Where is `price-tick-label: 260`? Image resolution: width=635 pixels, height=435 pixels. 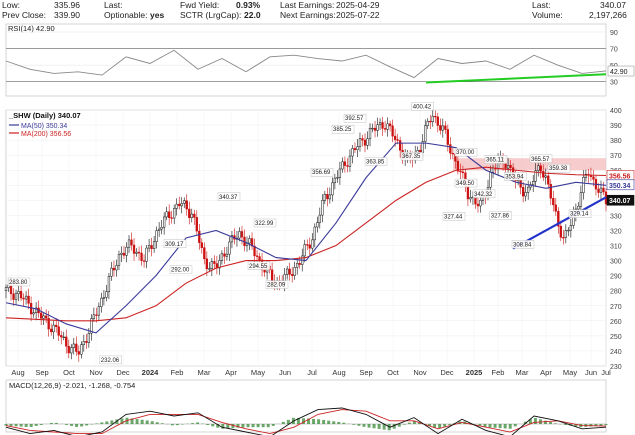
price-tick-label: 260 is located at coordinates (616, 322).